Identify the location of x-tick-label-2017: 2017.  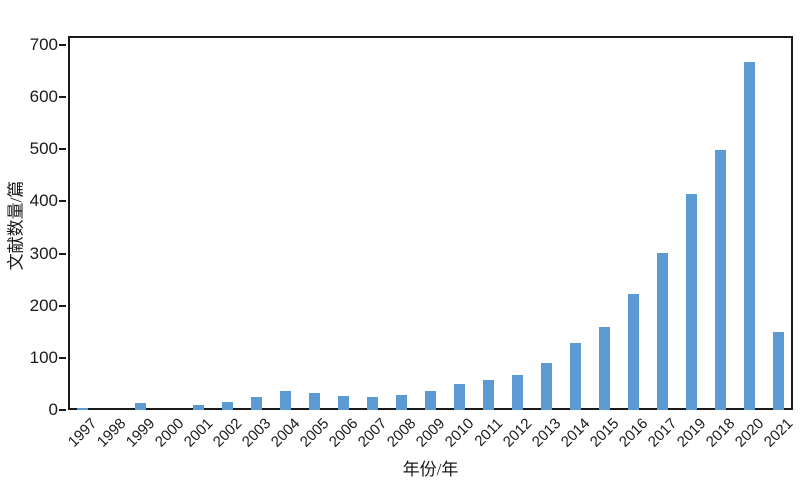
(662, 433).